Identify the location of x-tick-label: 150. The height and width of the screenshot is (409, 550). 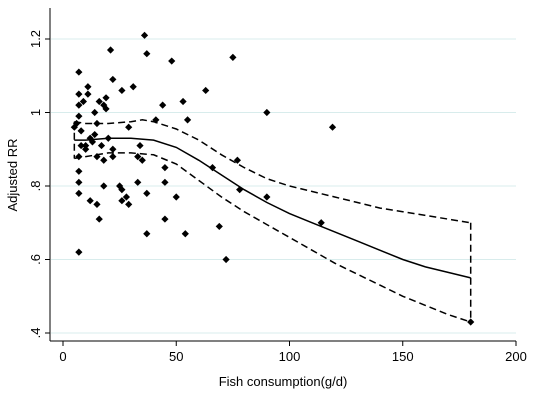
(403, 356).